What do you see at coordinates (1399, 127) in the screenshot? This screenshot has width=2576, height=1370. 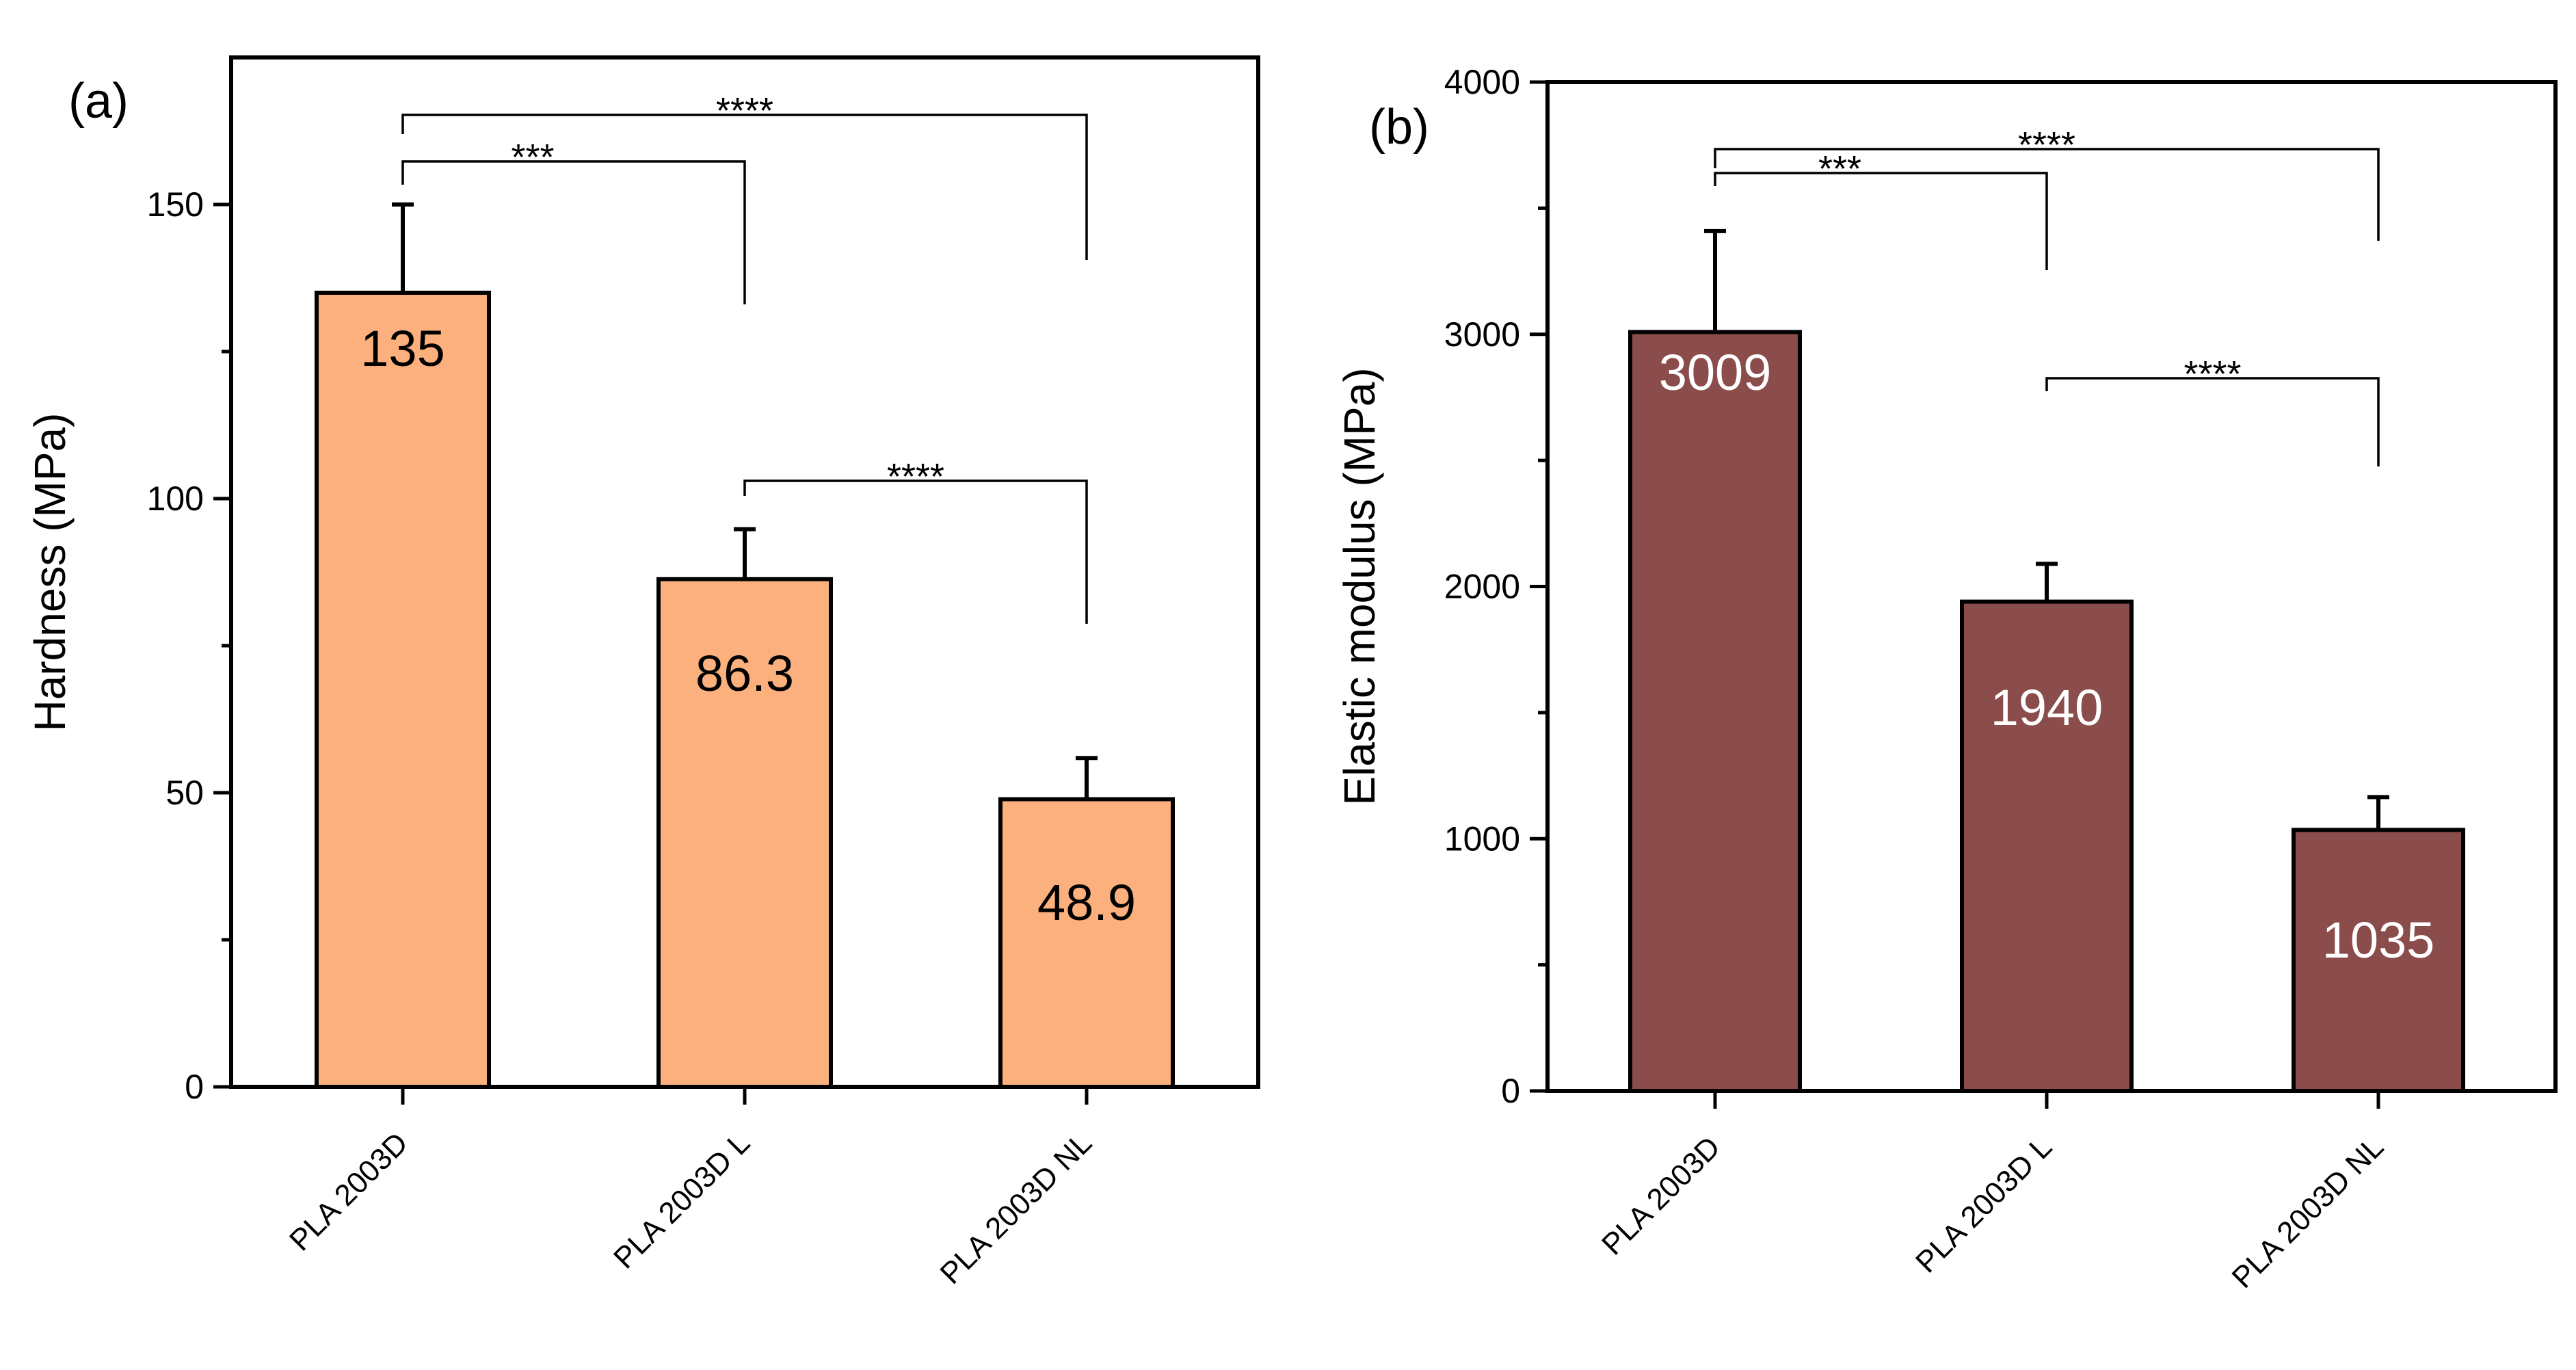 I see `panel-label: (b)` at bounding box center [1399, 127].